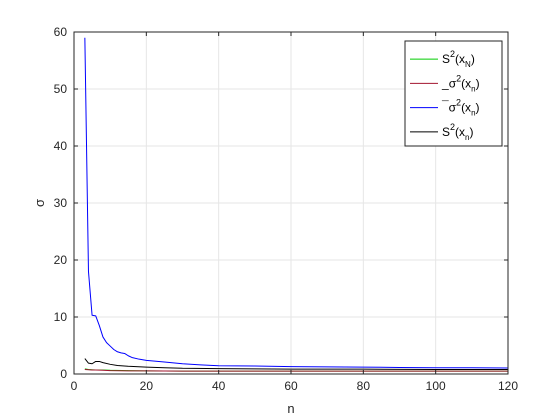  I want to click on legend-label: _σ2(xn), so click(460, 83).